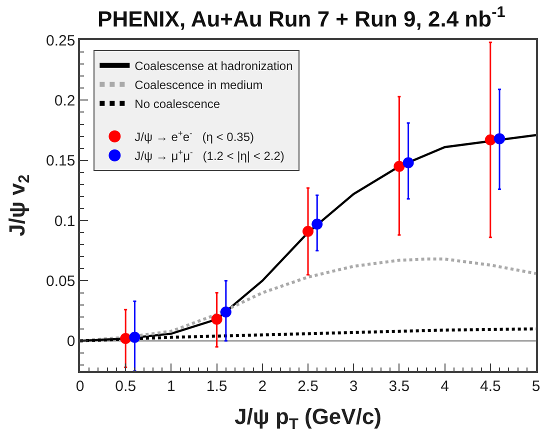  Describe the element at coordinates (490, 386) in the screenshot. I see `x-tick-label: 4.5` at that location.